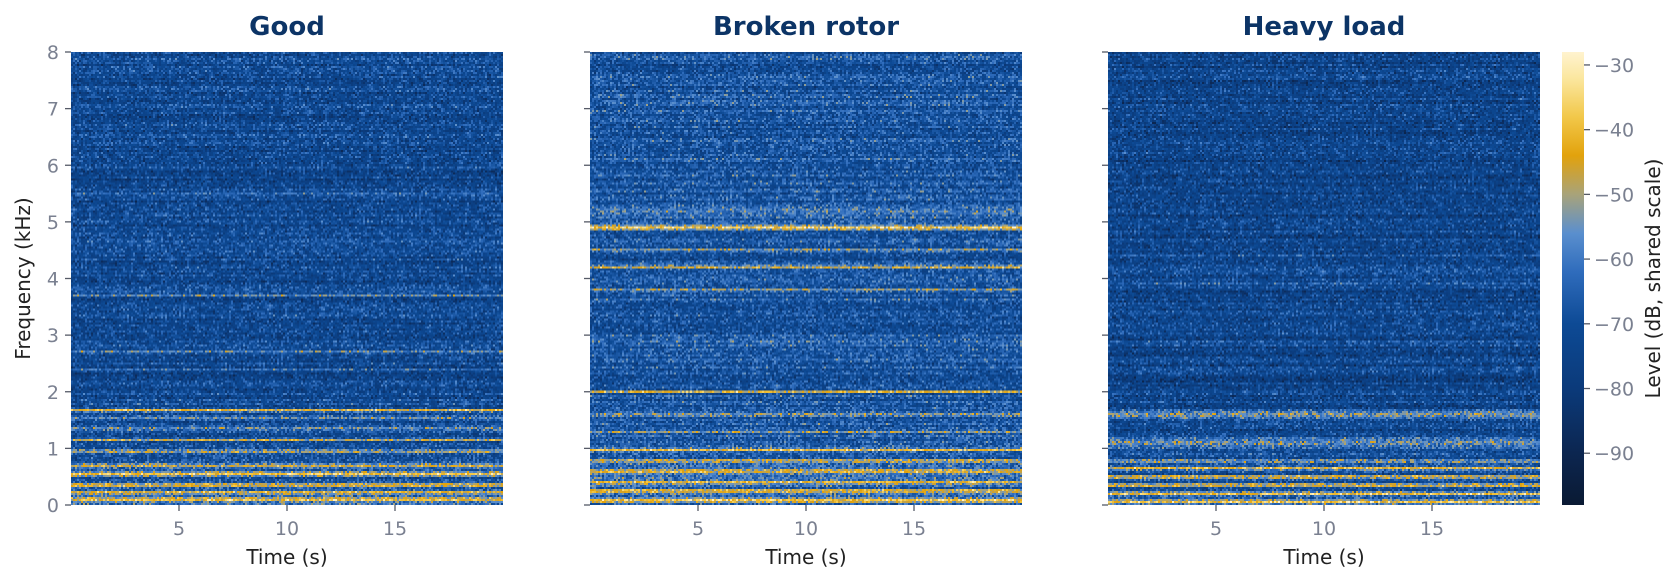  What do you see at coordinates (1614, 260) in the screenshot?
I see `colorbar-tick-label: −60` at bounding box center [1614, 260].